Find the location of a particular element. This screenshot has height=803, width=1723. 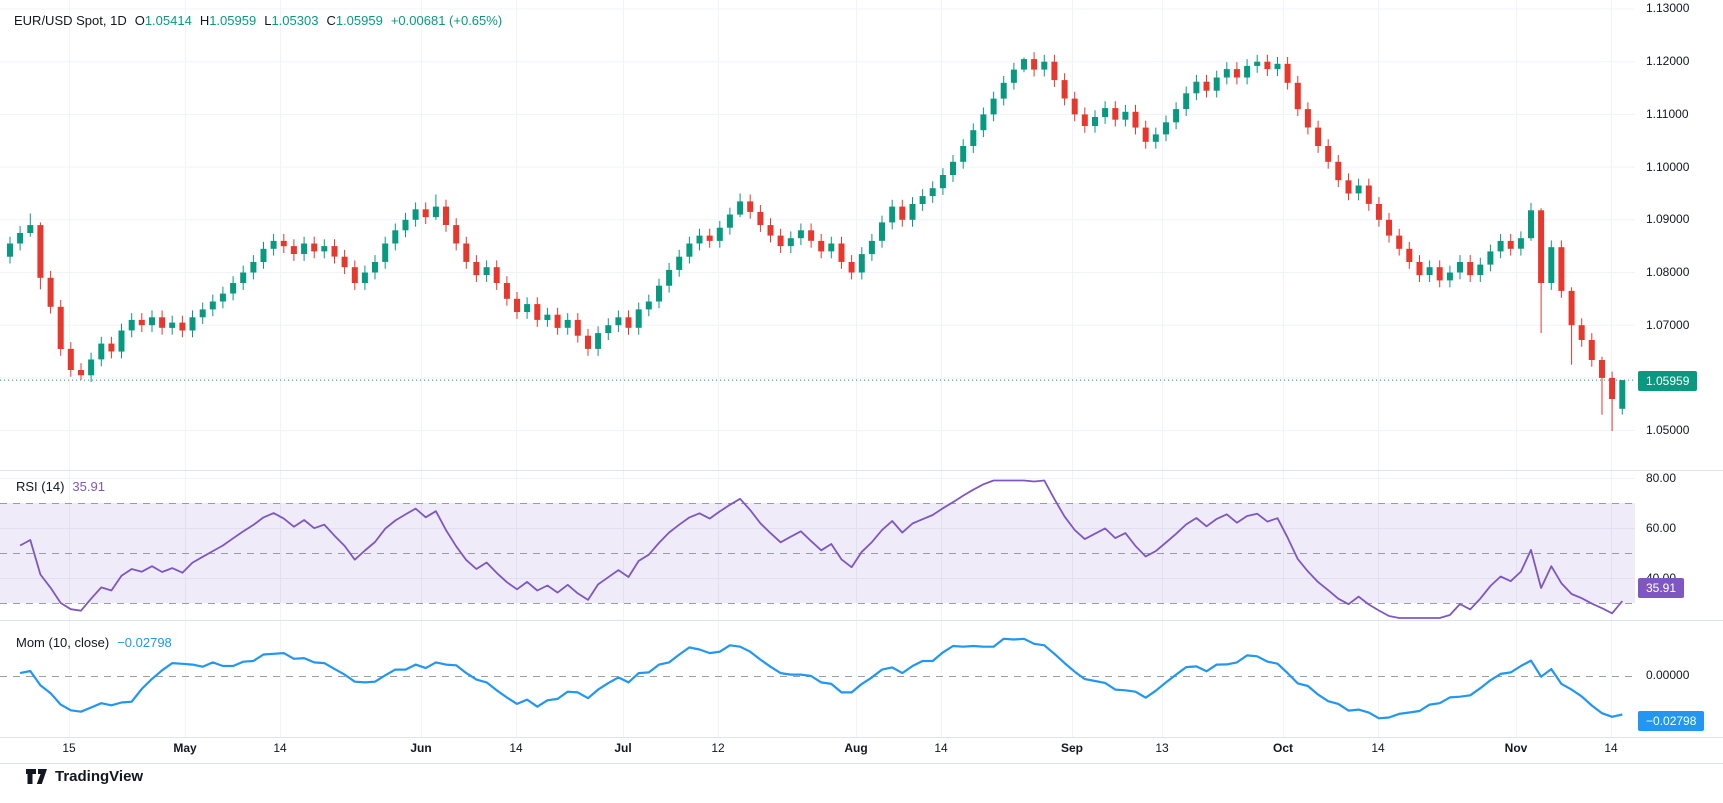

rsi-legend-label: RSI (14) is located at coordinates (40, 486).